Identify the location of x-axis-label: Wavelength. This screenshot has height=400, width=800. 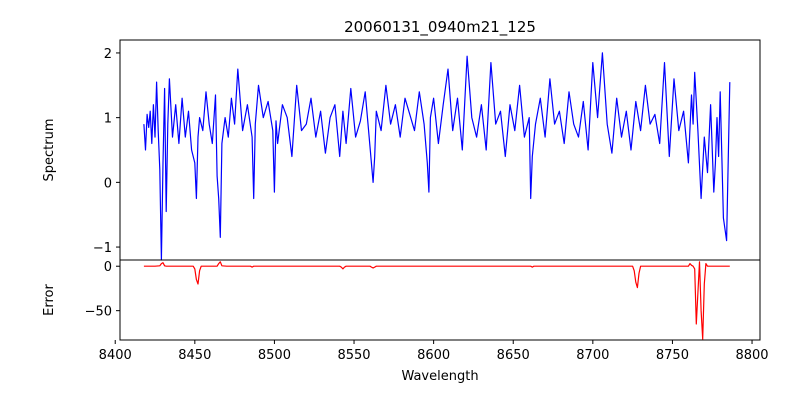
(439, 376).